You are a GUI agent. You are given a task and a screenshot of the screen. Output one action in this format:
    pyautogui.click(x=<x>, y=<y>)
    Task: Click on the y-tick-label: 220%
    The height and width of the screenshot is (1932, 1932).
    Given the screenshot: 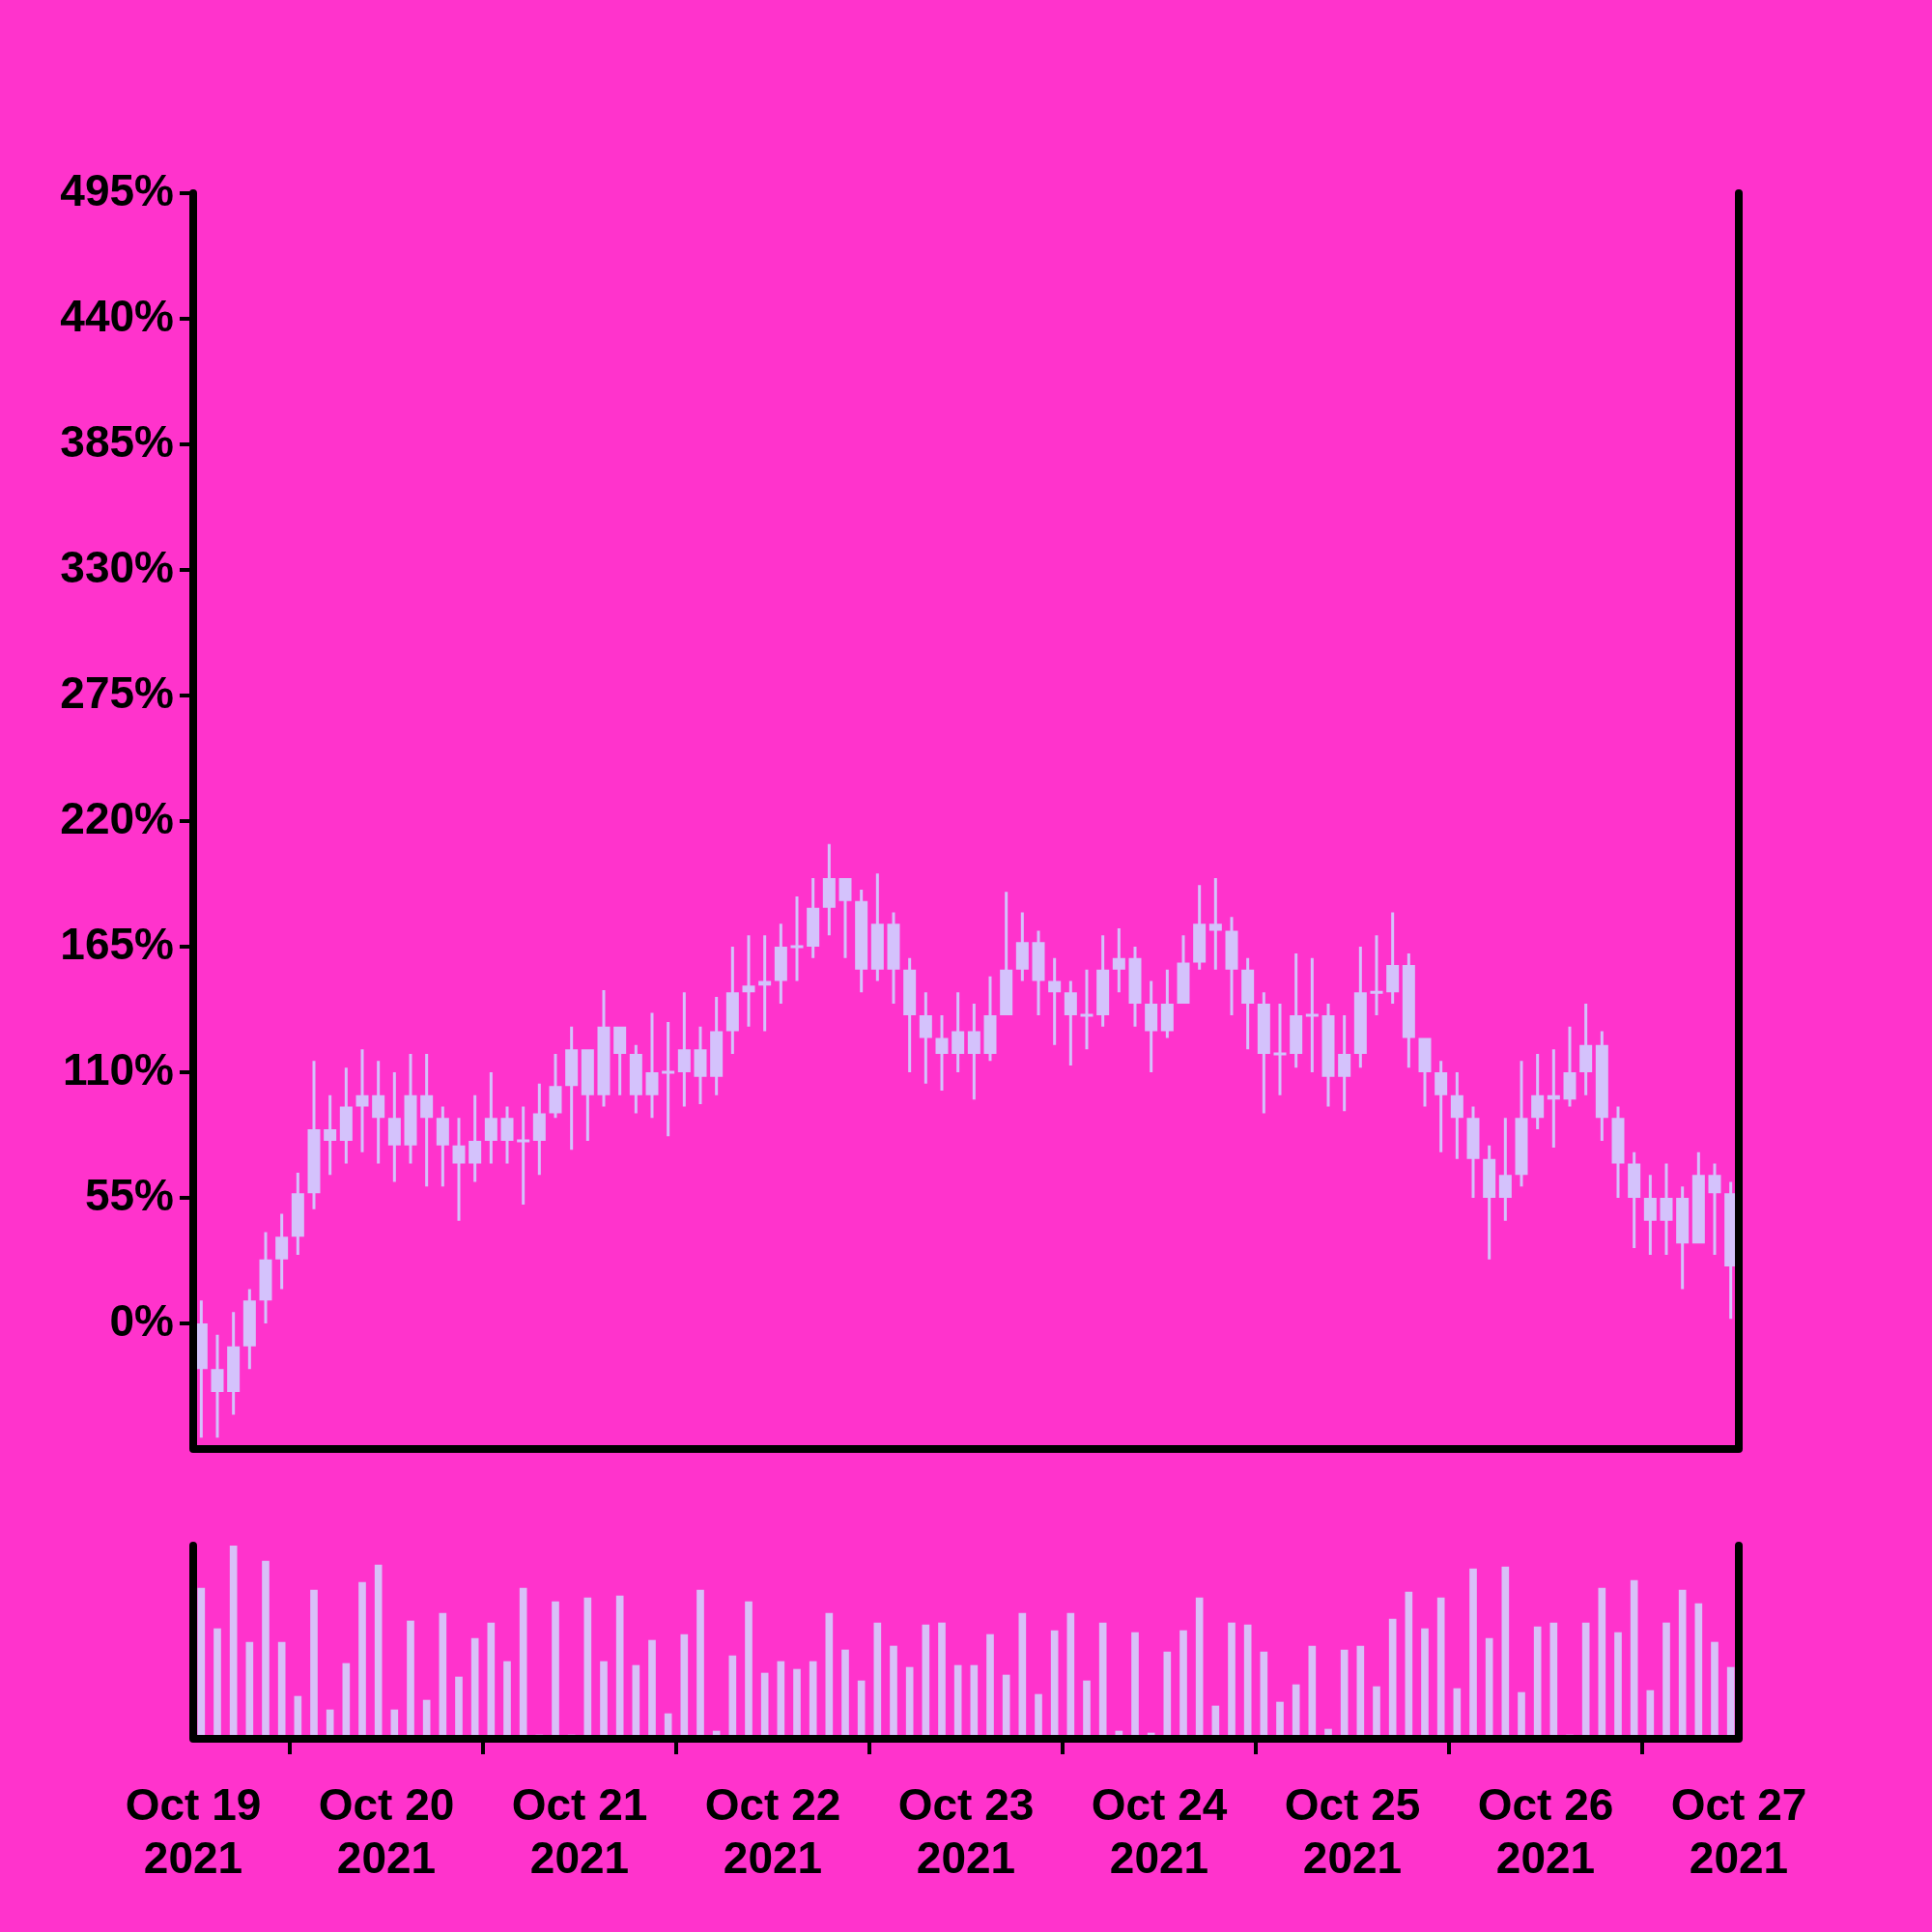 What is the action you would take?
    pyautogui.click(x=117, y=817)
    